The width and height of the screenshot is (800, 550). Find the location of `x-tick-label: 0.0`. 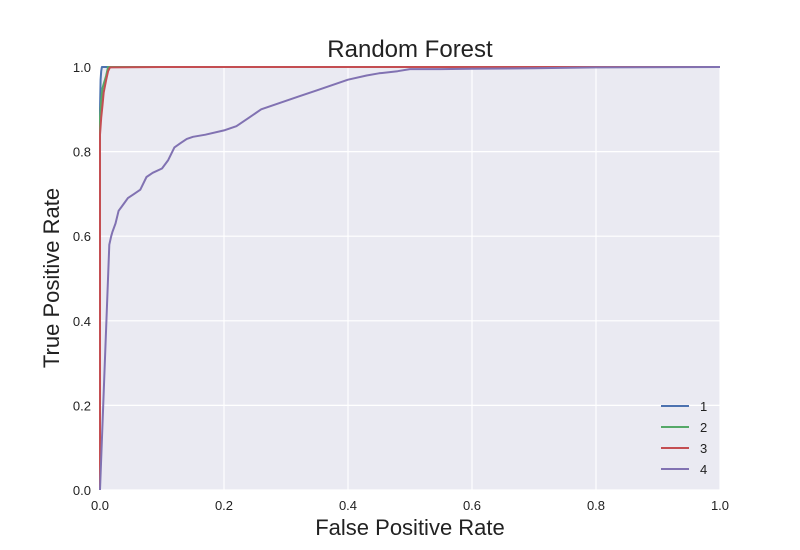

x-tick-label: 0.0 is located at coordinates (100, 505).